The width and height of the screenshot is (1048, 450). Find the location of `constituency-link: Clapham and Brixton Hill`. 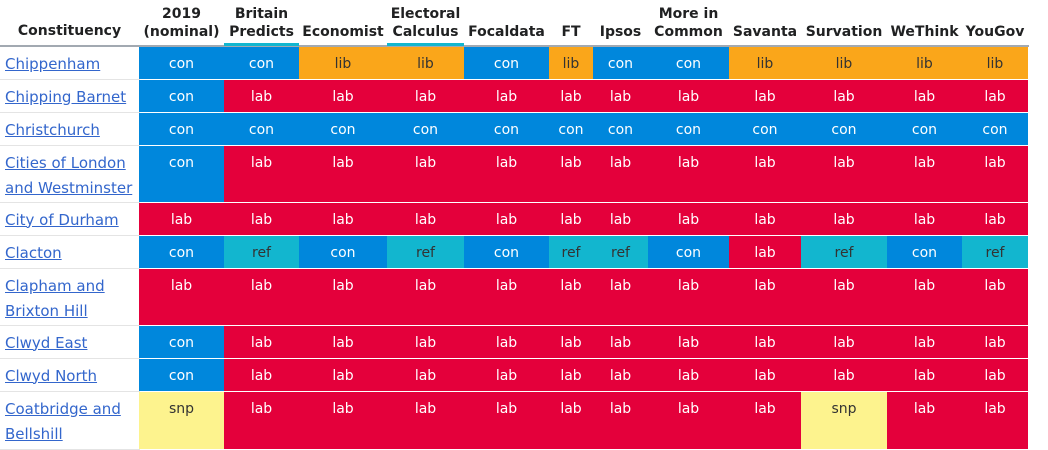

constituency-link: Clapham and Brixton Hill is located at coordinates (55, 298).